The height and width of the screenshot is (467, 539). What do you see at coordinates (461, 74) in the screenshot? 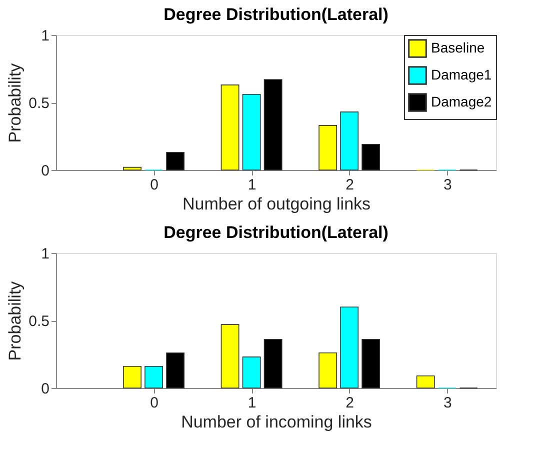
I see `legend-label: Damage1` at bounding box center [461, 74].